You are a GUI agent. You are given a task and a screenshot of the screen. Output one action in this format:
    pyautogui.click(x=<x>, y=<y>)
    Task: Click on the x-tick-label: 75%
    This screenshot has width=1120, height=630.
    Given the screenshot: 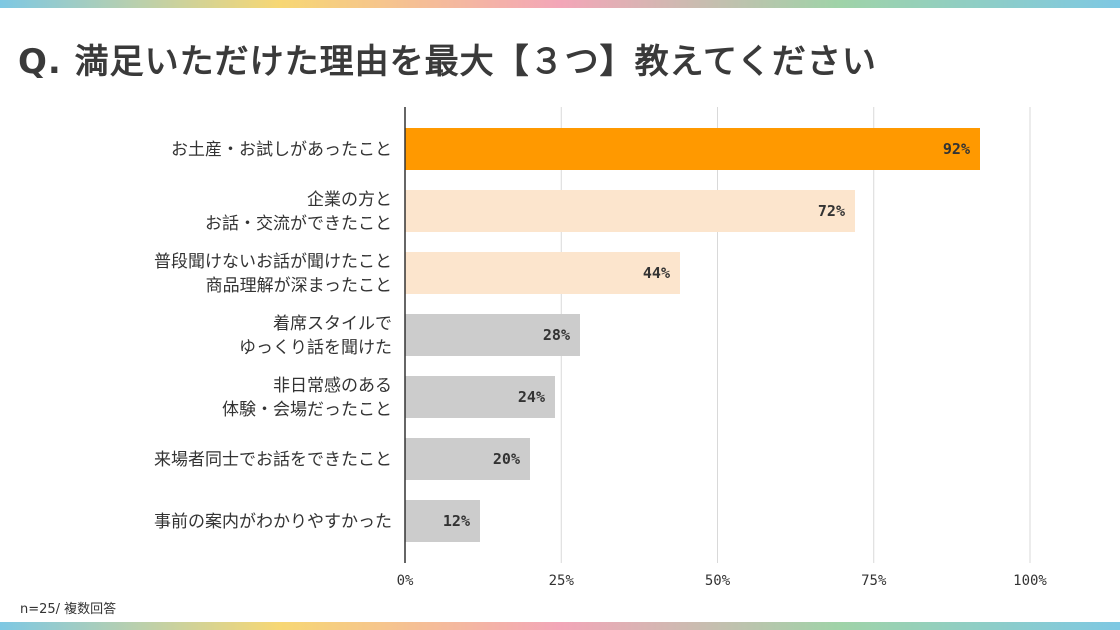 What is the action you would take?
    pyautogui.click(x=874, y=581)
    